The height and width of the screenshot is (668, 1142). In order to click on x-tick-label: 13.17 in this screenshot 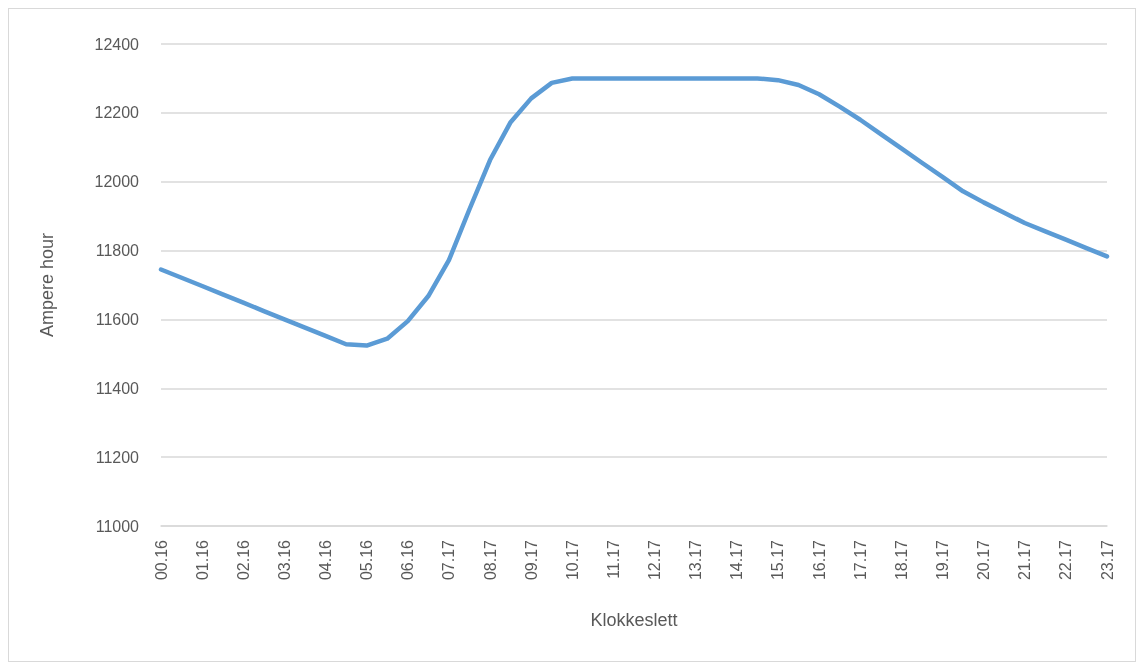, I will do `click(696, 560)`.